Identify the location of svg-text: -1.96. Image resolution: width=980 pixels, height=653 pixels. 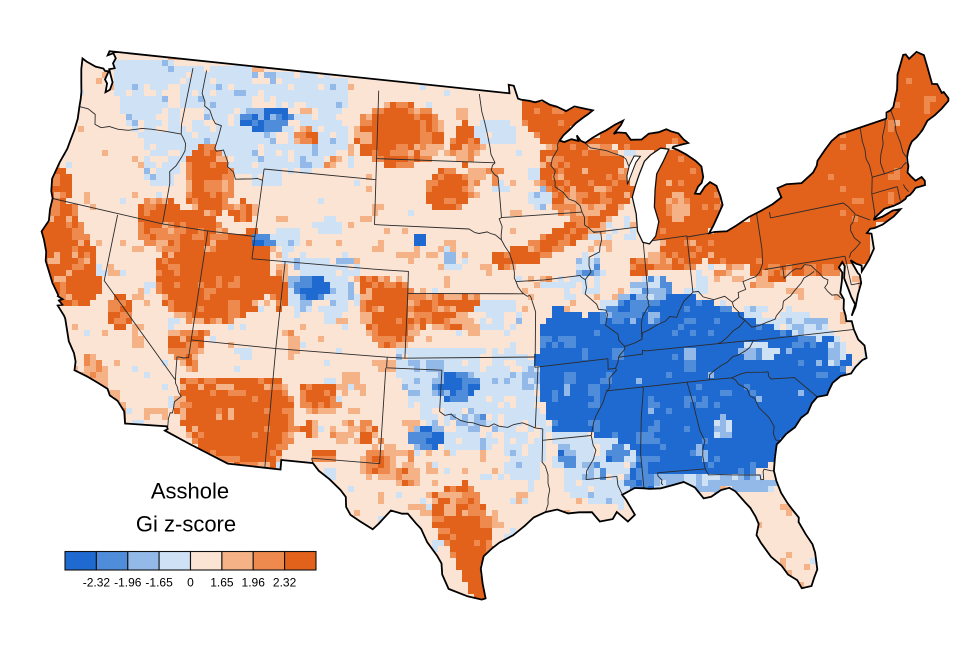
(128, 583).